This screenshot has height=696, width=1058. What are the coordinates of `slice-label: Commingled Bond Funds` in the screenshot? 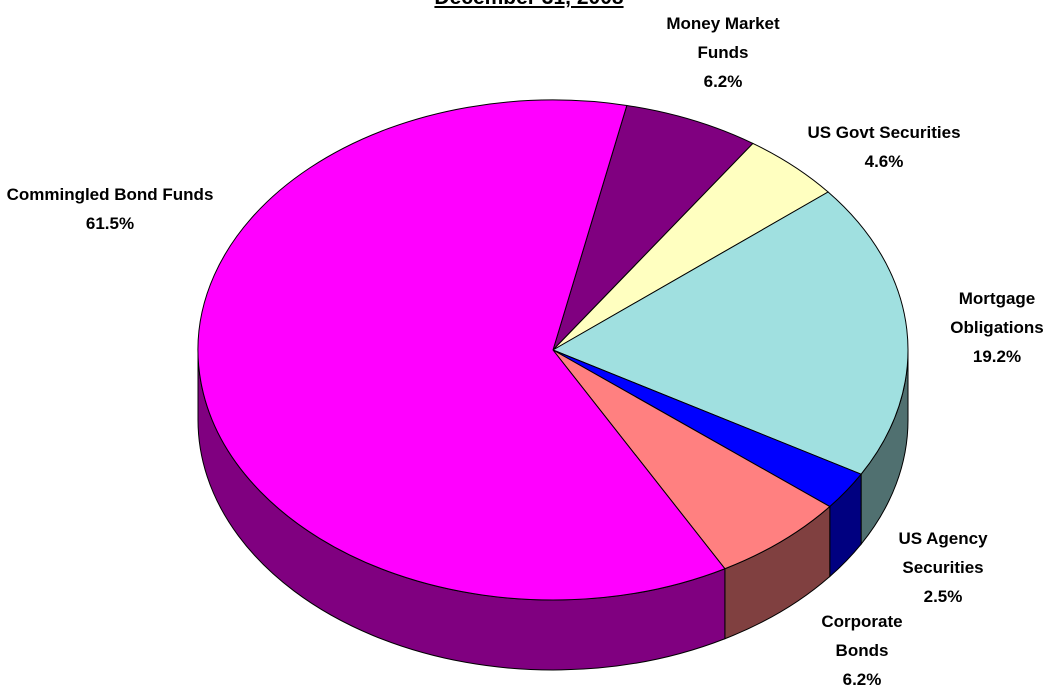 It's located at (110, 194).